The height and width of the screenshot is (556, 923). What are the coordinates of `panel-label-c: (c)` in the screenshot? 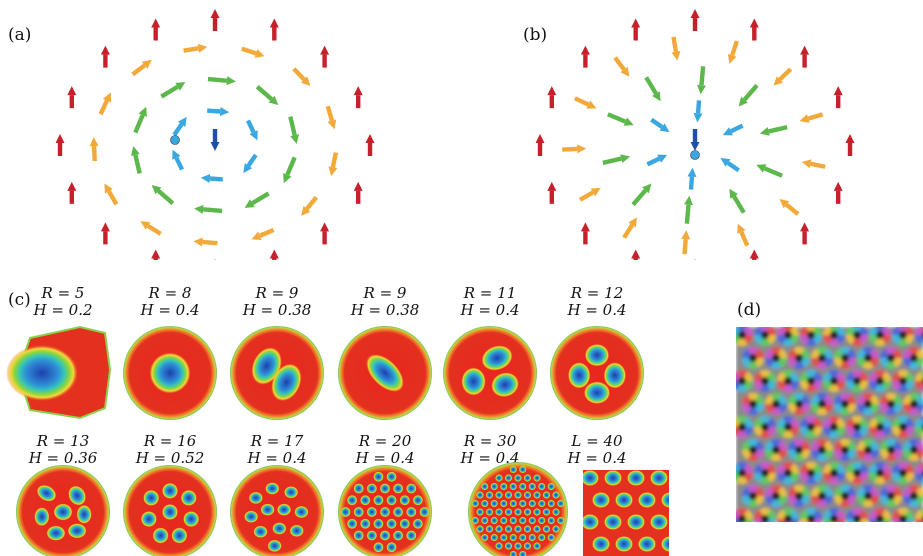 It's located at (19, 300).